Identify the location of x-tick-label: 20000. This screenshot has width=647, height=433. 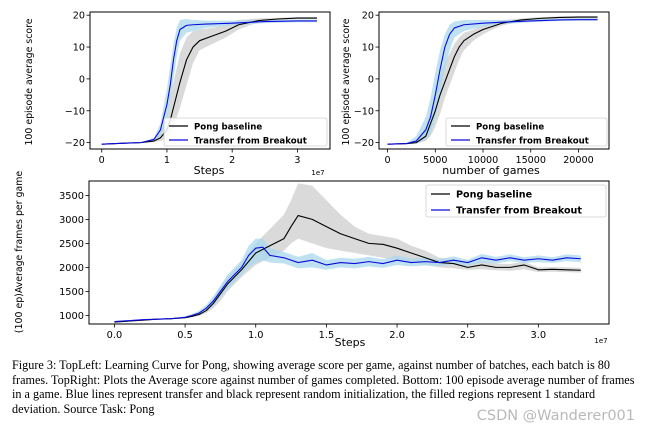
(578, 160).